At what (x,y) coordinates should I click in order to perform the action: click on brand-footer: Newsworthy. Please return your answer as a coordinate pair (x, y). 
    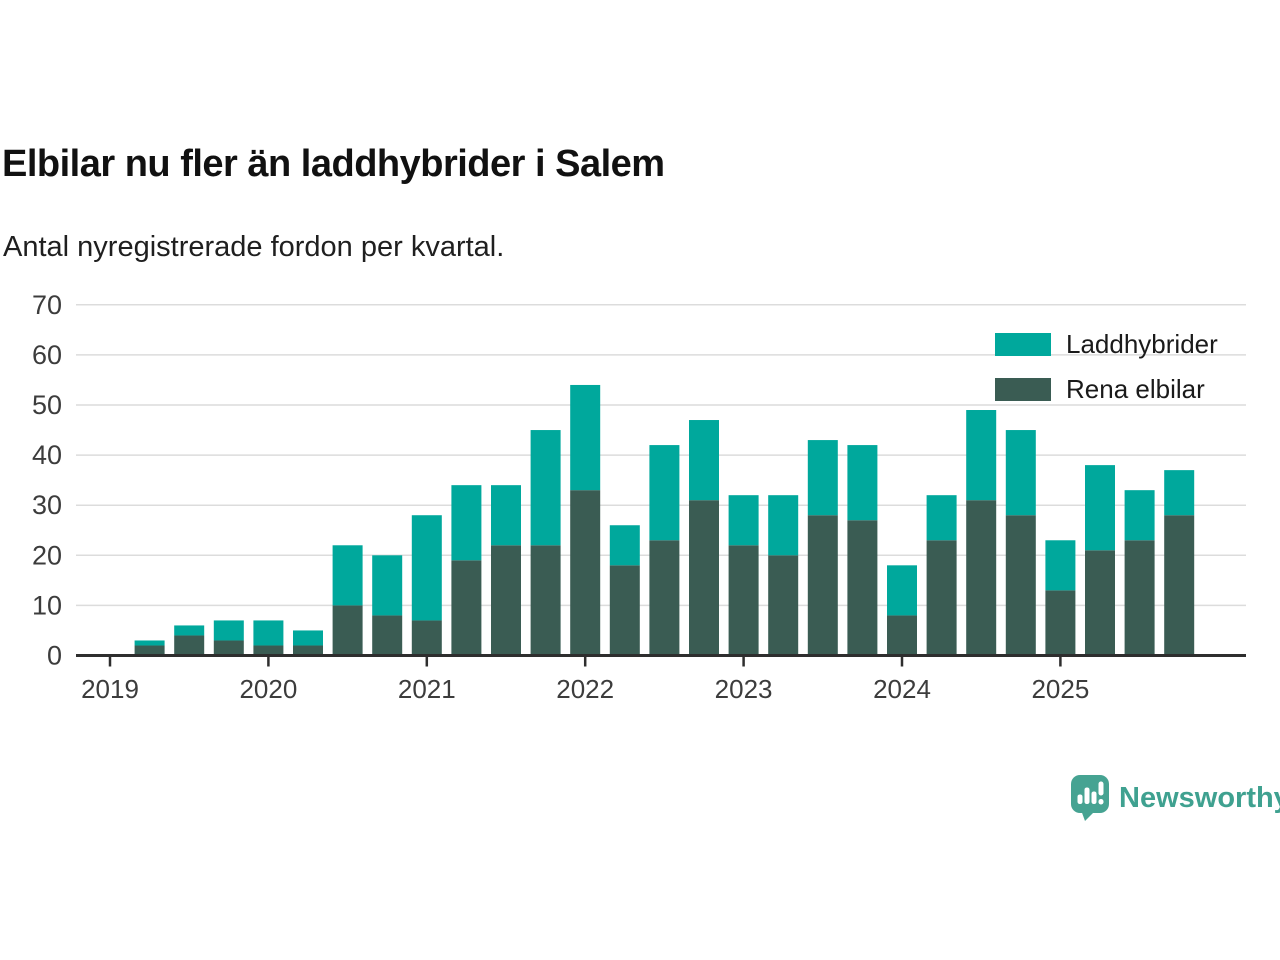
    Looking at the image, I should click on (1175, 798).